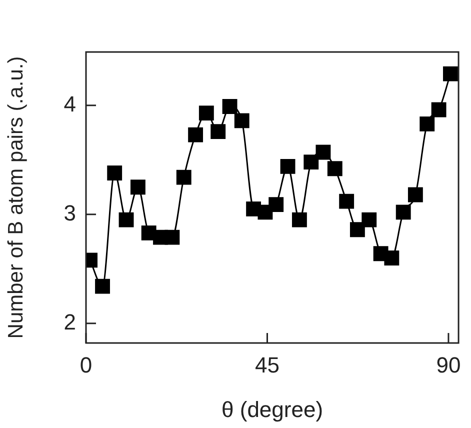 The width and height of the screenshot is (471, 428). I want to click on x-tick-label: 0, so click(86, 365).